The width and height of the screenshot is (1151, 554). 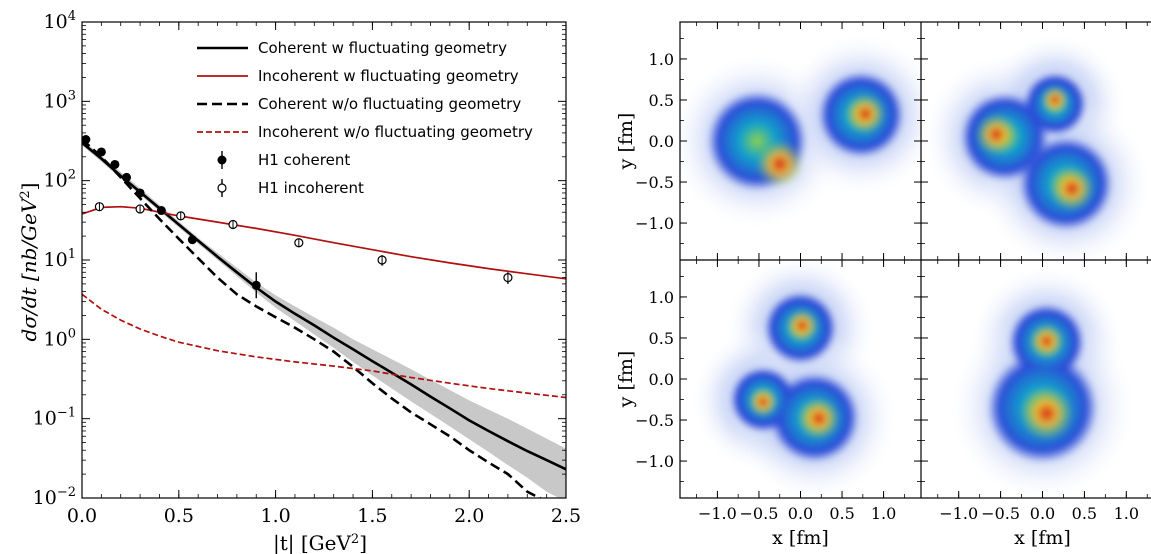 I want to click on legend-label: H1 coherent, so click(x=304, y=160).